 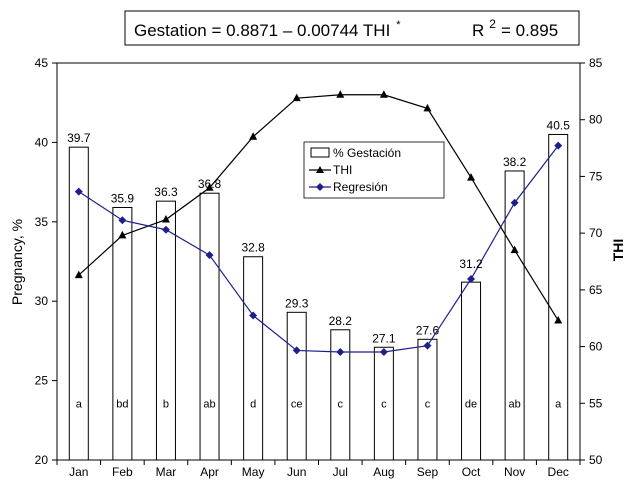 What do you see at coordinates (515, 162) in the screenshot?
I see `bar-value-label: 38.2` at bounding box center [515, 162].